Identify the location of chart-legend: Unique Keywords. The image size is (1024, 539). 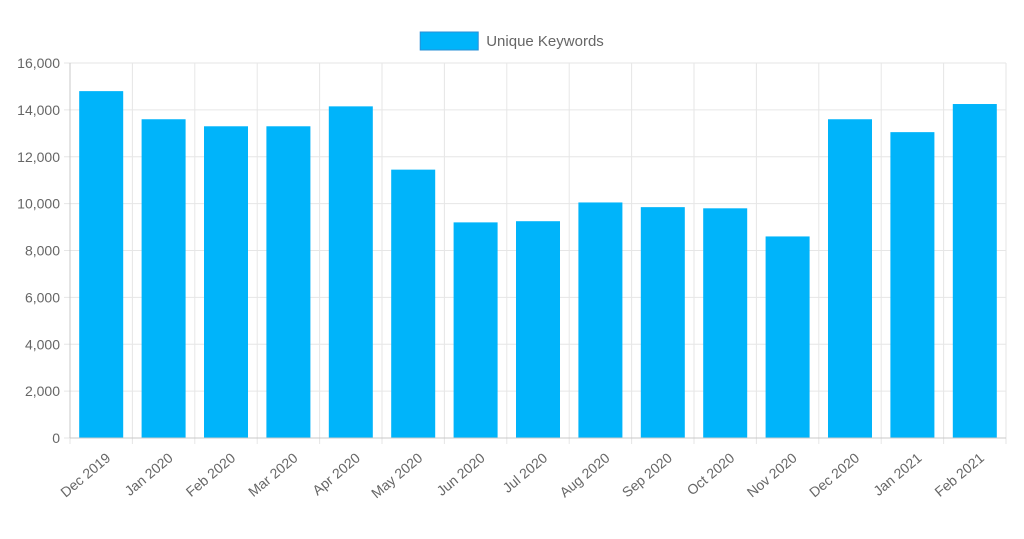
(511, 41).